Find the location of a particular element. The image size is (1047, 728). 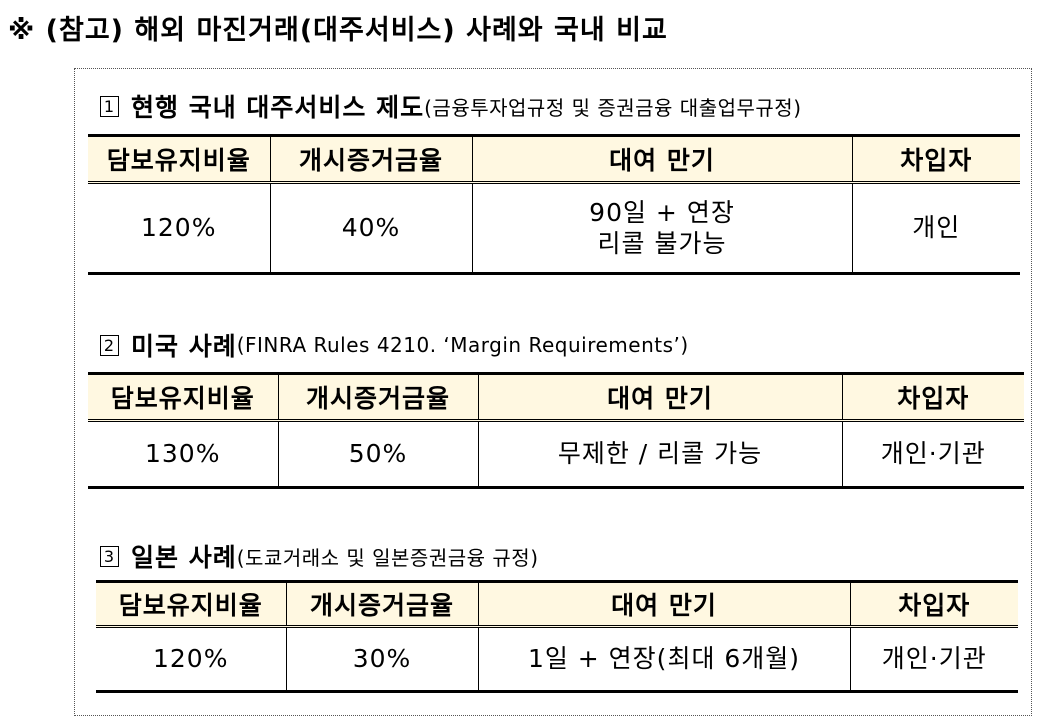

section-1-title: 1 현행 국내 대주서비스 제도 (금융투자업규정 및 증권금융 대출업무규정) is located at coordinates (451, 106).